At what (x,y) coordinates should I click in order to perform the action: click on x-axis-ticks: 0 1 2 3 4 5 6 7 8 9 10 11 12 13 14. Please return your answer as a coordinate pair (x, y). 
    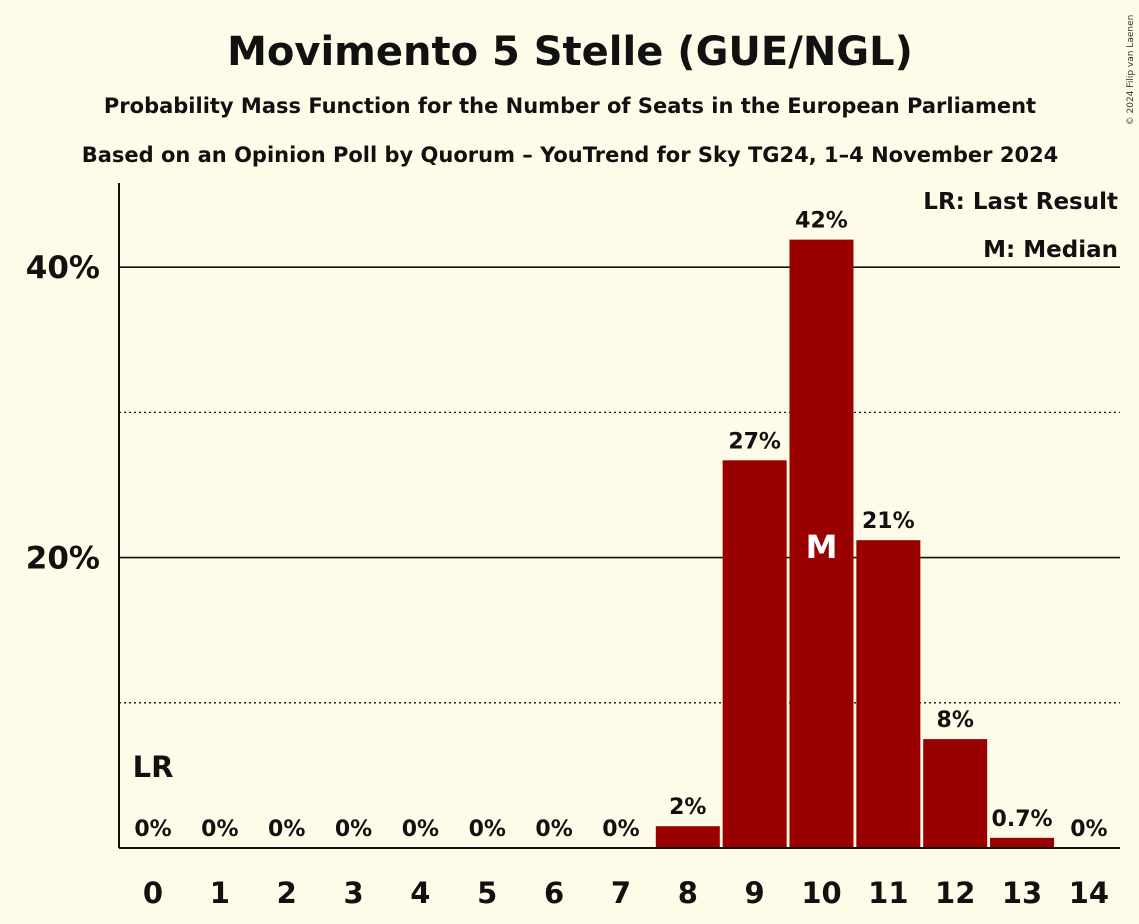
    Looking at the image, I should click on (626, 893).